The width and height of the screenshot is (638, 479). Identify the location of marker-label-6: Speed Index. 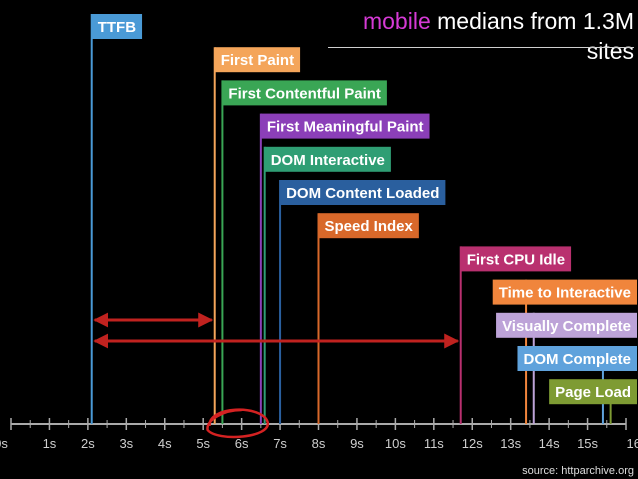
(369, 226).